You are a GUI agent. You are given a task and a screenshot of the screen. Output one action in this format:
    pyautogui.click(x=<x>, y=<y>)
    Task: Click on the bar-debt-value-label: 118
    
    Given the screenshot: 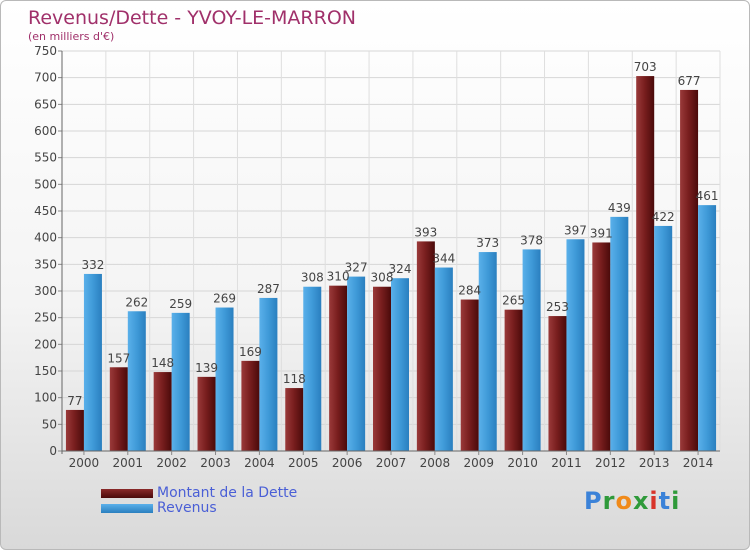 What is the action you would take?
    pyautogui.click(x=294, y=379)
    